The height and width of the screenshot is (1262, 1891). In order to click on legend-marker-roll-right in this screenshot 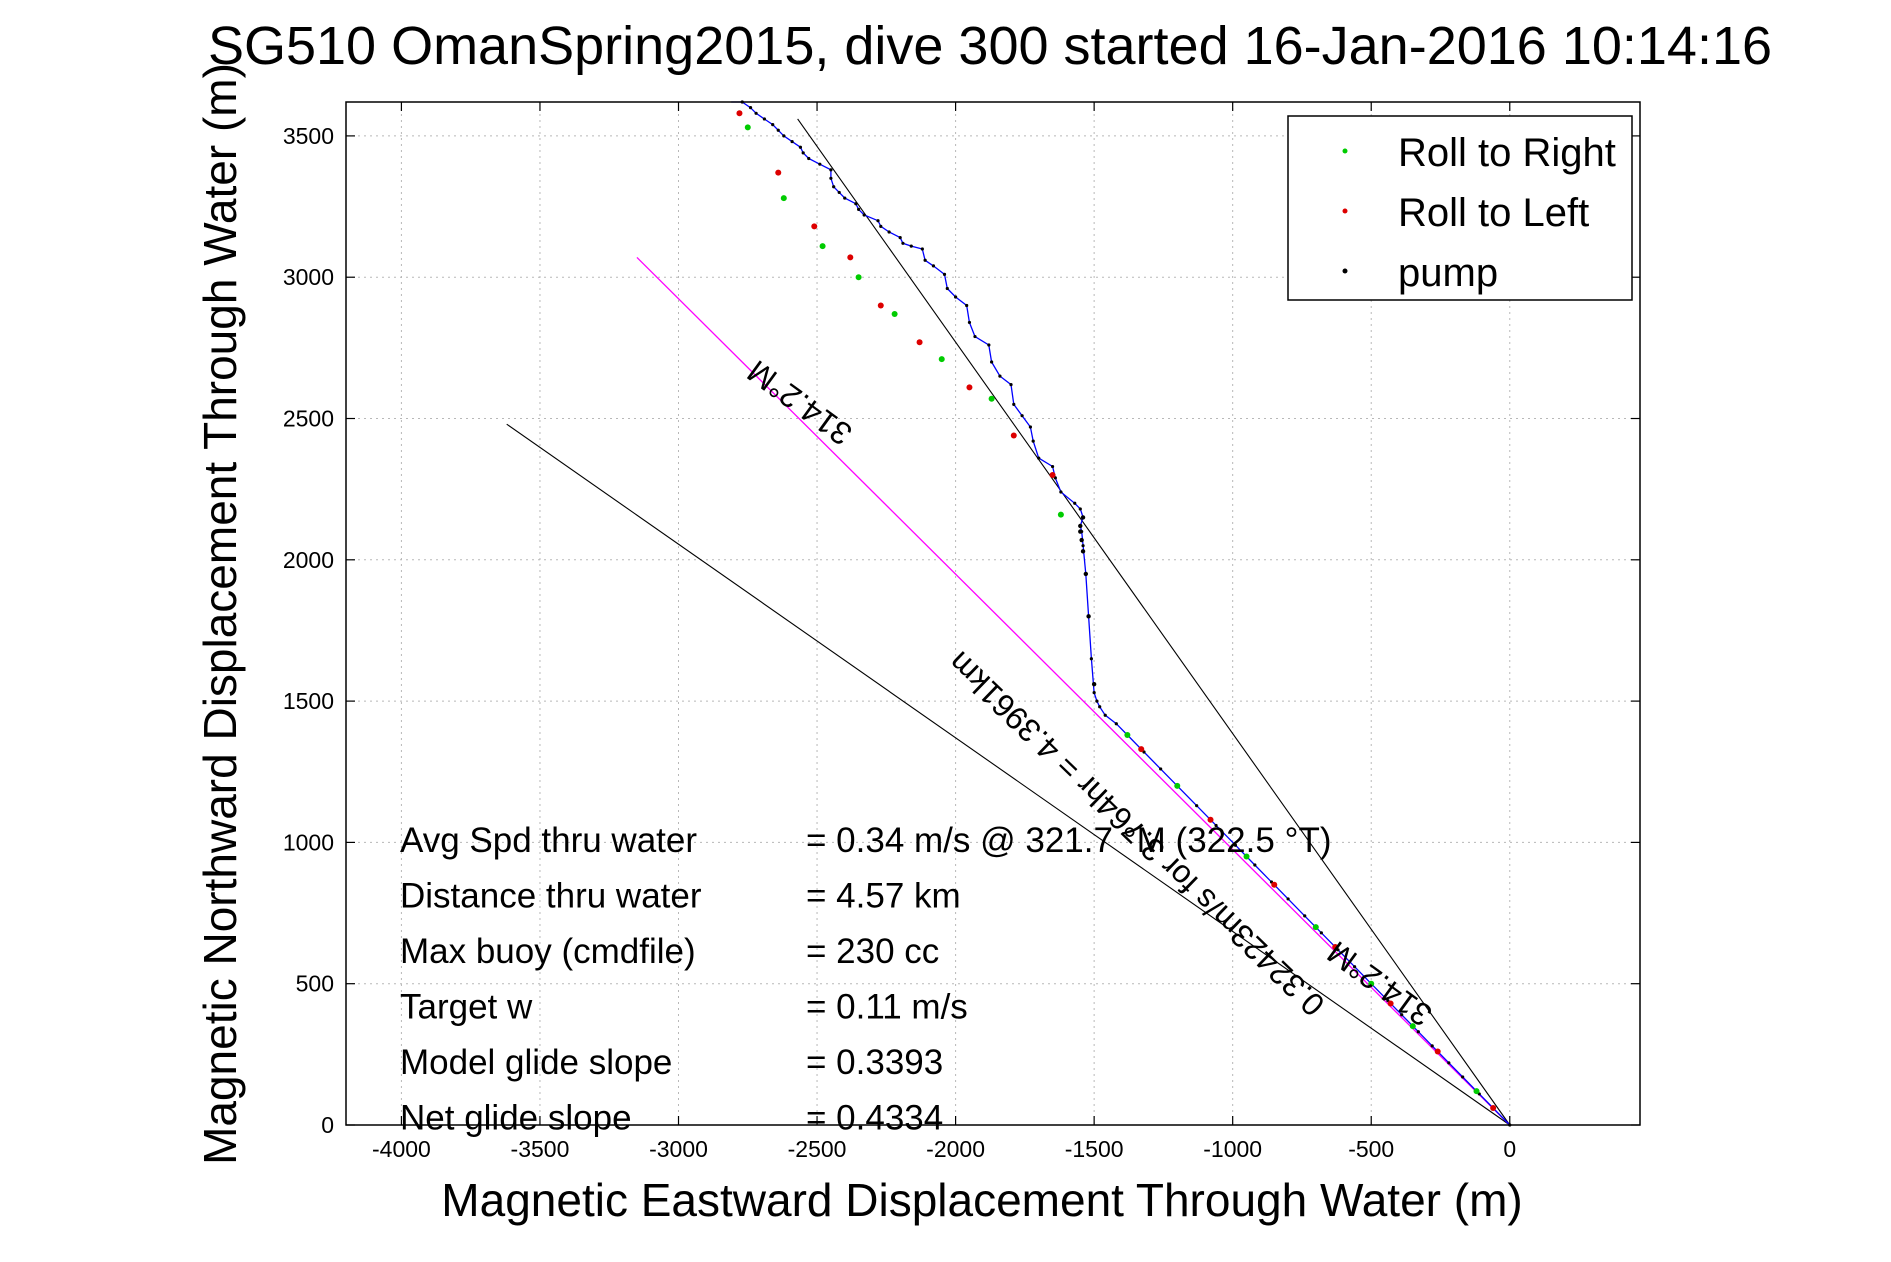, I will do `click(1345, 151)`.